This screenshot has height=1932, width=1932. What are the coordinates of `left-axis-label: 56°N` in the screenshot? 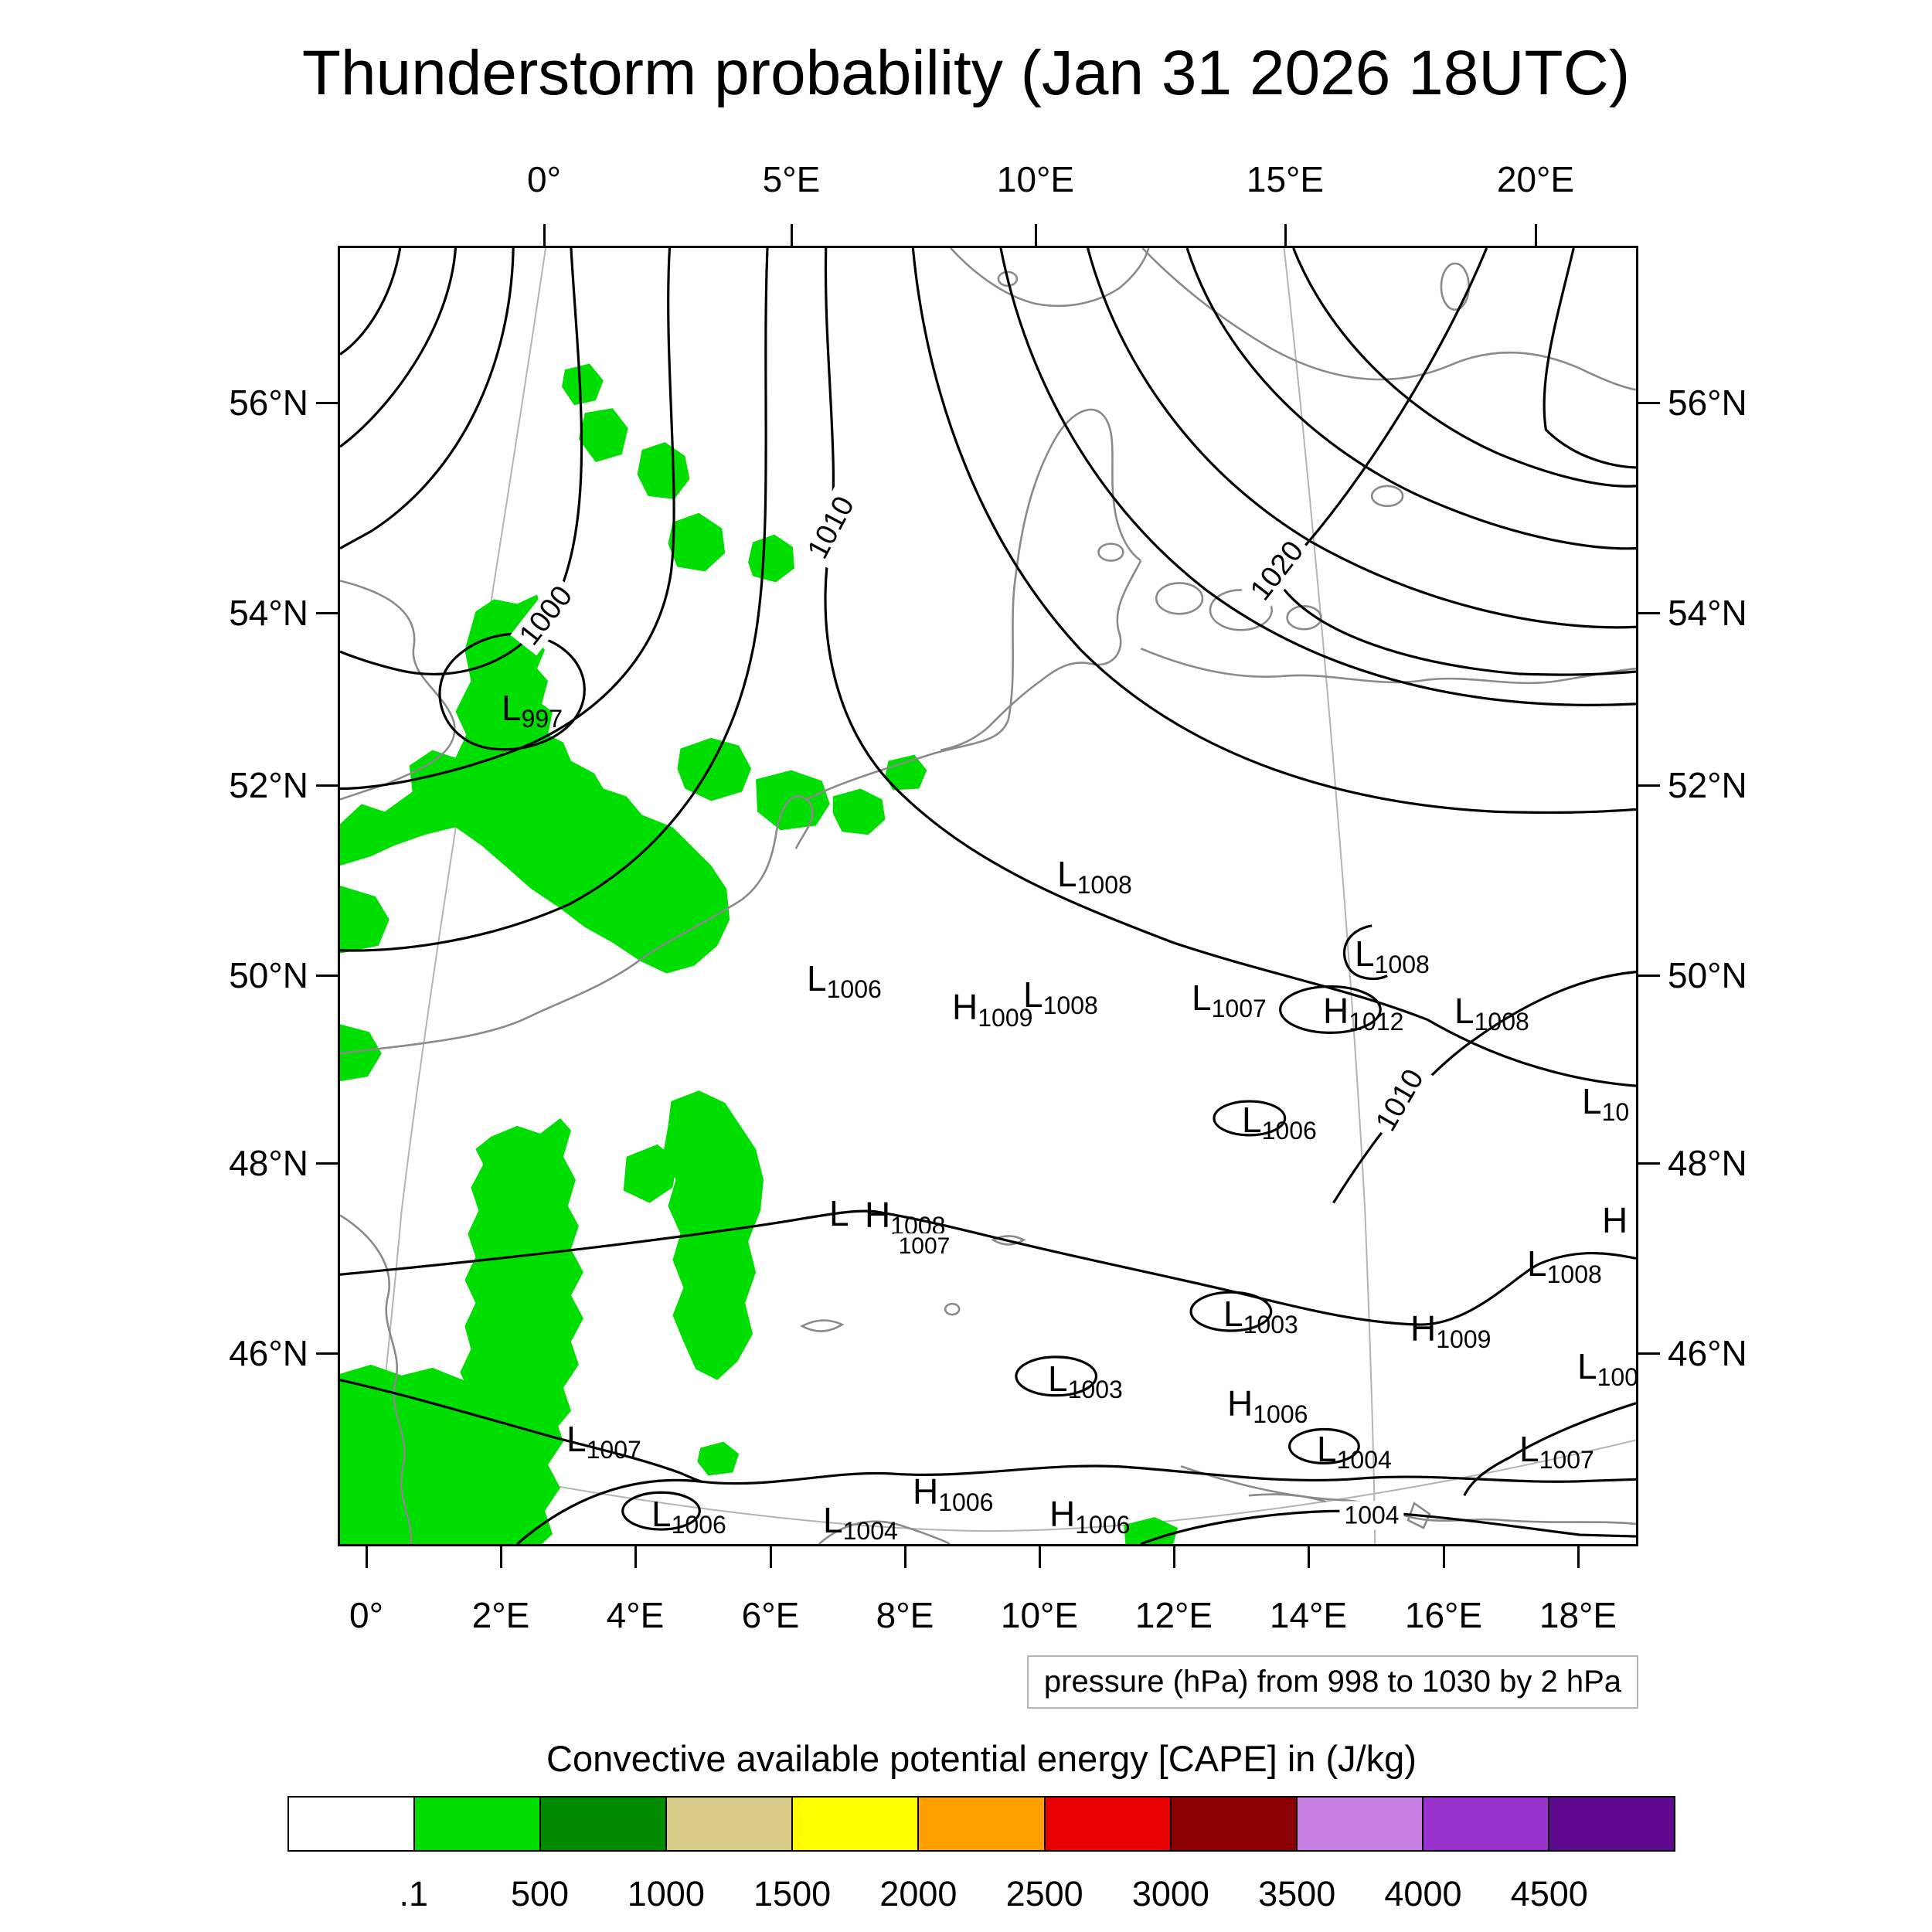 It's located at (268, 403).